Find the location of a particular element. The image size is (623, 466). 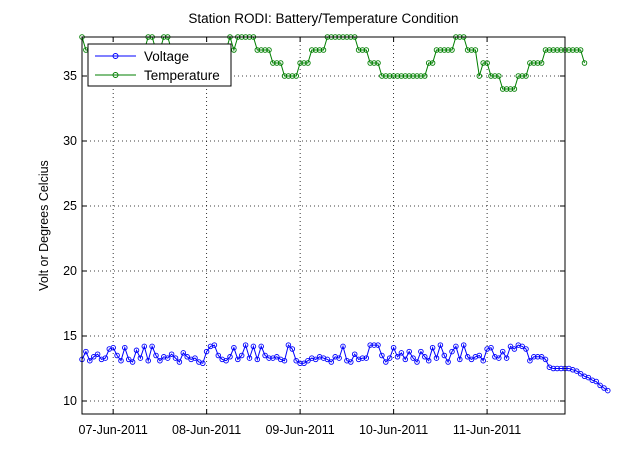

x-tick-label: 11-Jun-2011 is located at coordinates (487, 430).